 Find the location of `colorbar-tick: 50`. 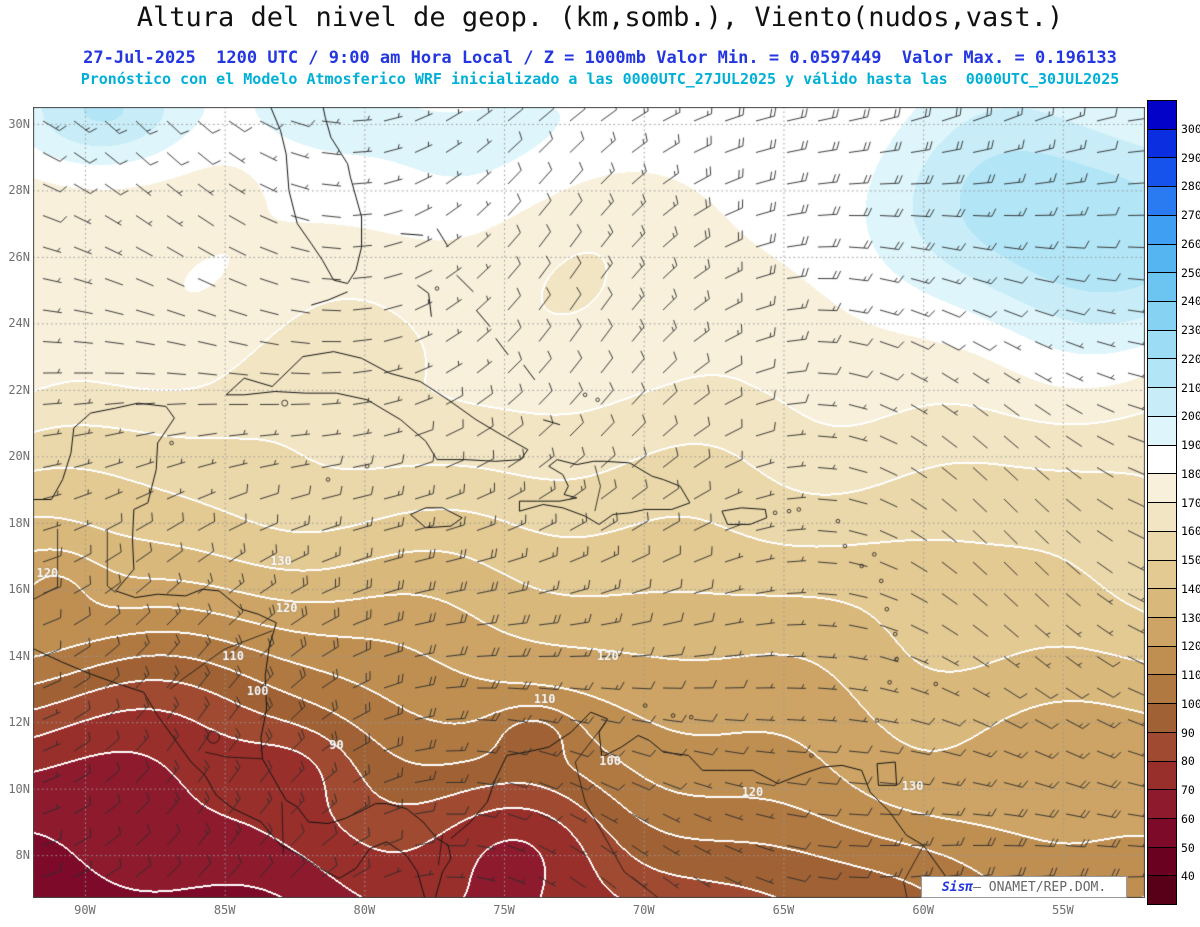

colorbar-tick: 50 is located at coordinates (1188, 847).